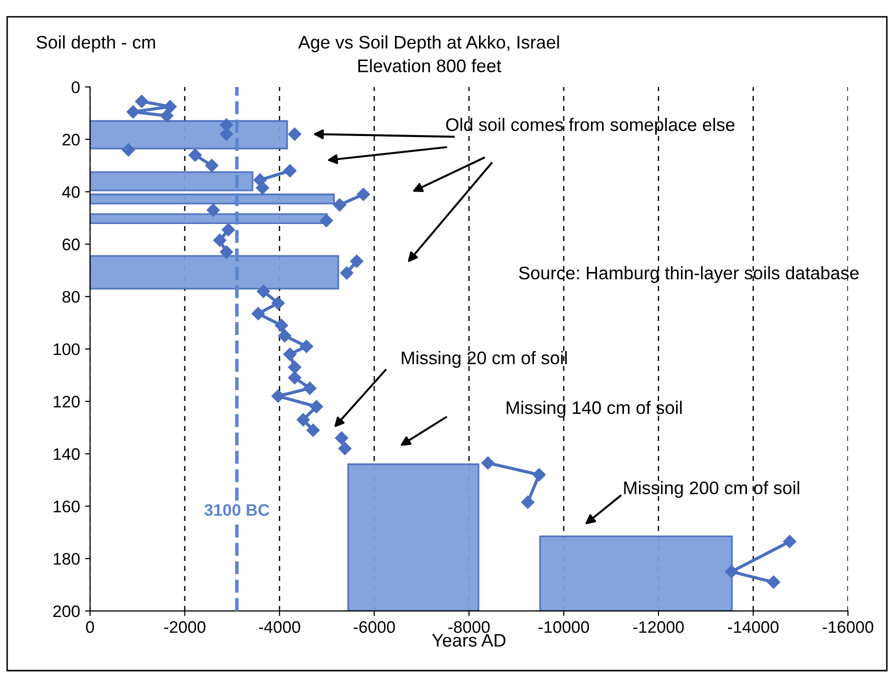 The width and height of the screenshot is (894, 674). I want to click on ref-line-label: 3100 BC, so click(237, 510).